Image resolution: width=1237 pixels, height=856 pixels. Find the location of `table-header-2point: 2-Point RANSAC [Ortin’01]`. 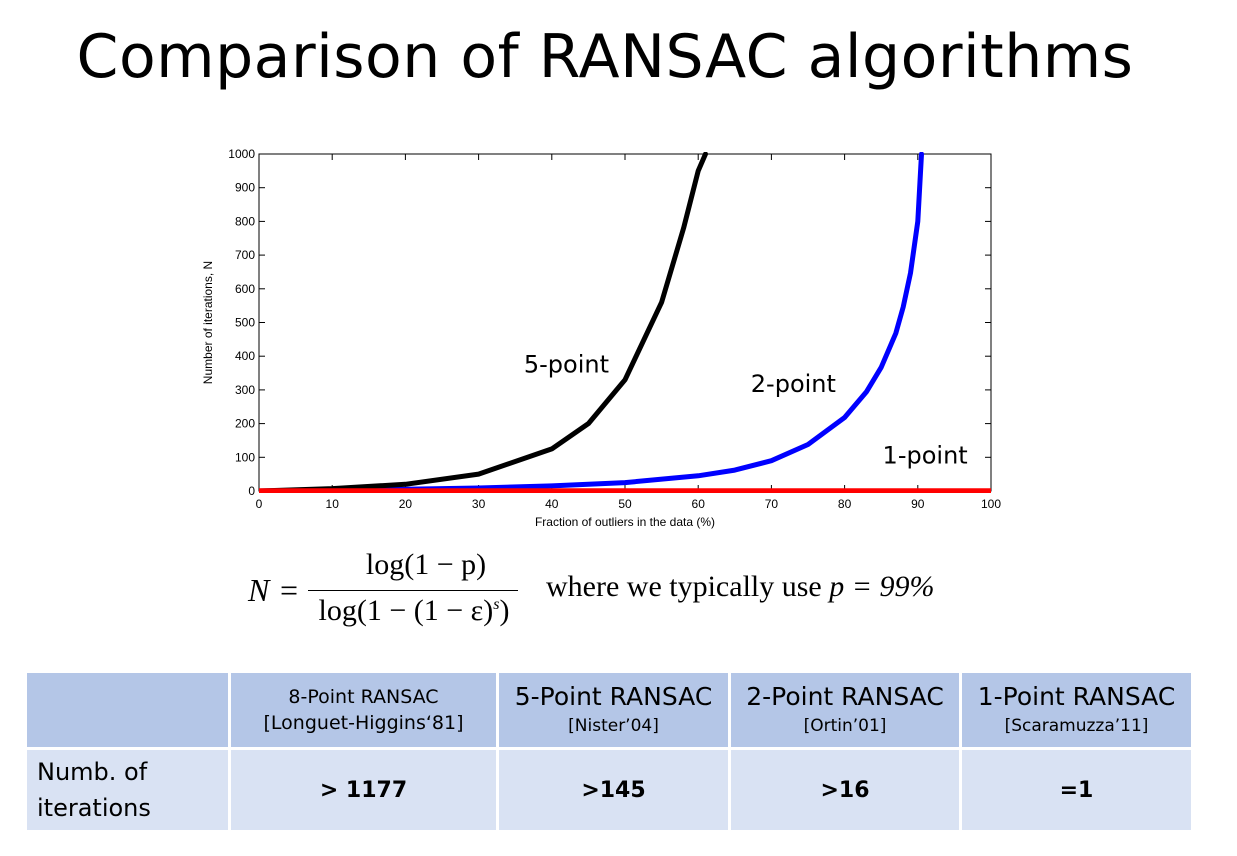

table-header-2point: 2-Point RANSAC [Ortin’01] is located at coordinates (845, 710).